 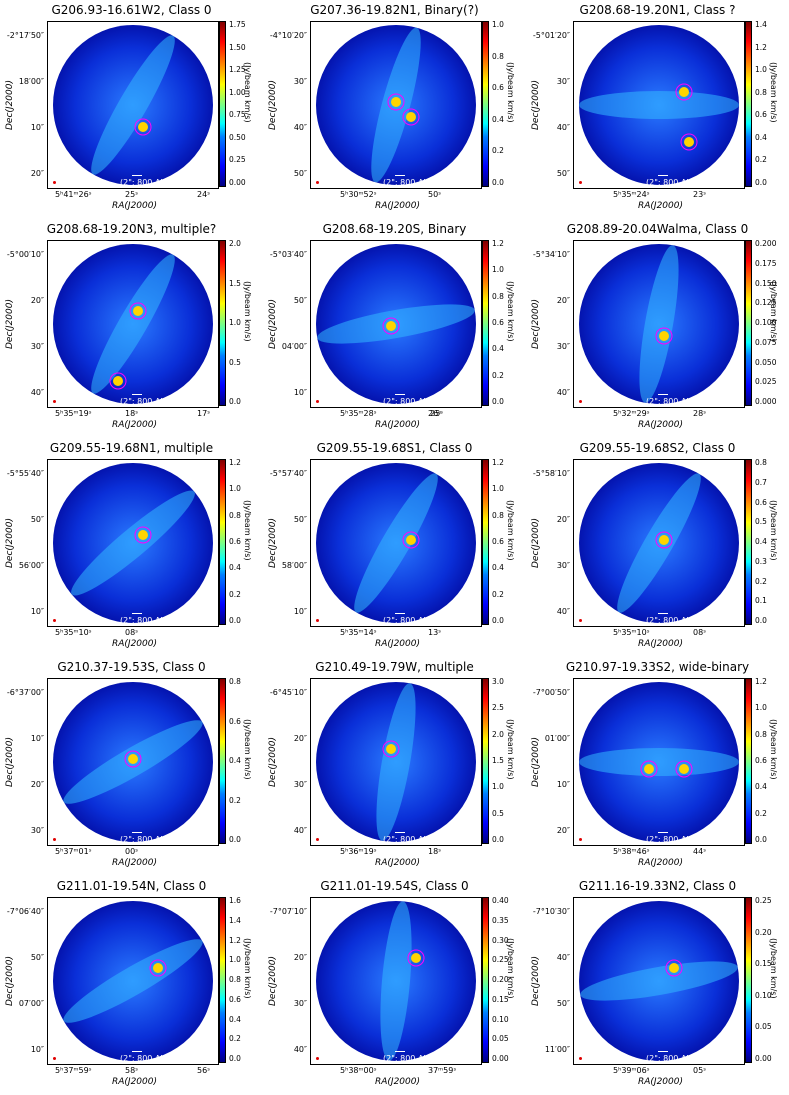 I want to click on panel-title: G209.55-19.68S2, Class 0, so click(x=657, y=448).